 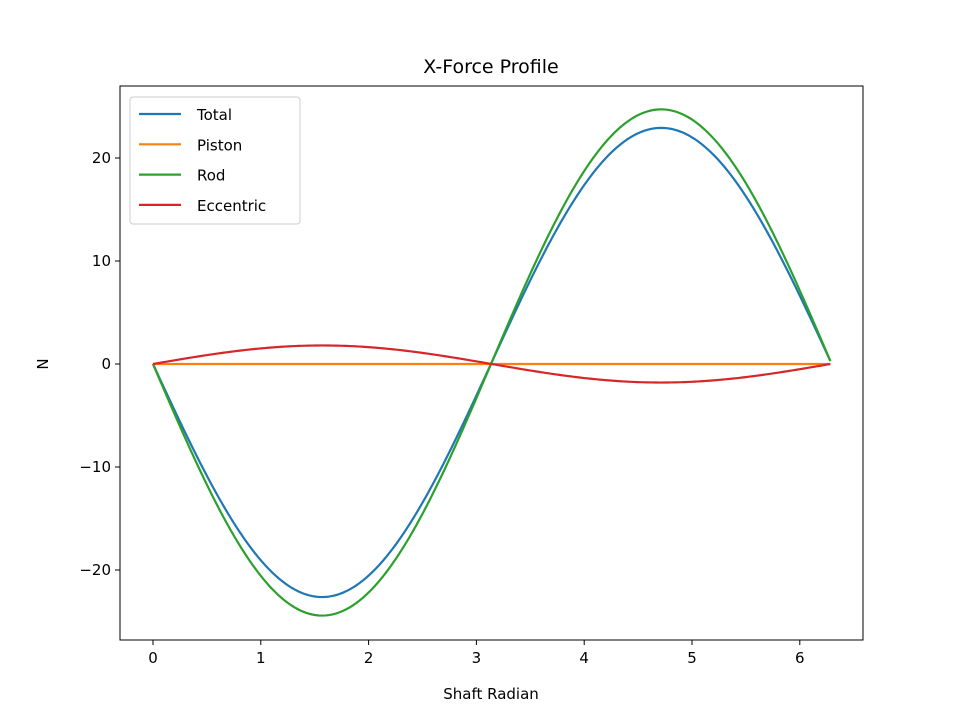 What do you see at coordinates (95, 570) in the screenshot?
I see `y-tick-label: −20` at bounding box center [95, 570].